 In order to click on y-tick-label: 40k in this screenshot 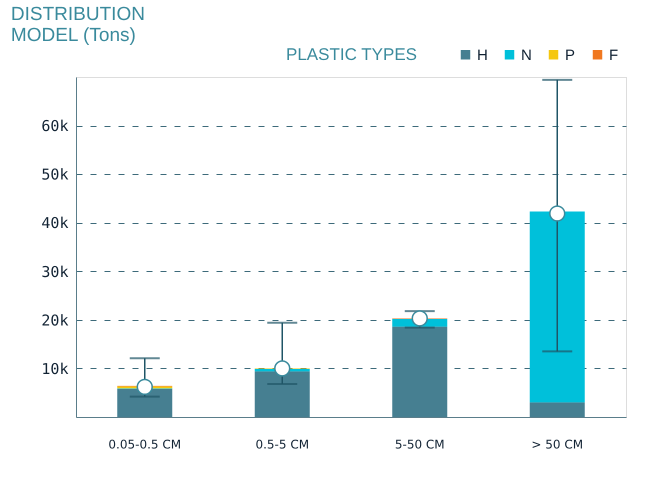, I will do `click(54, 223)`.